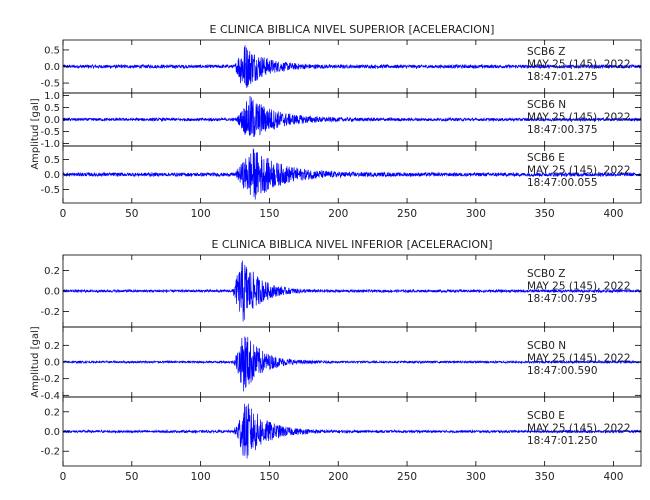 This screenshot has width=650, height=500. I want to click on trace-annotation: SCB6 N, so click(546, 105).